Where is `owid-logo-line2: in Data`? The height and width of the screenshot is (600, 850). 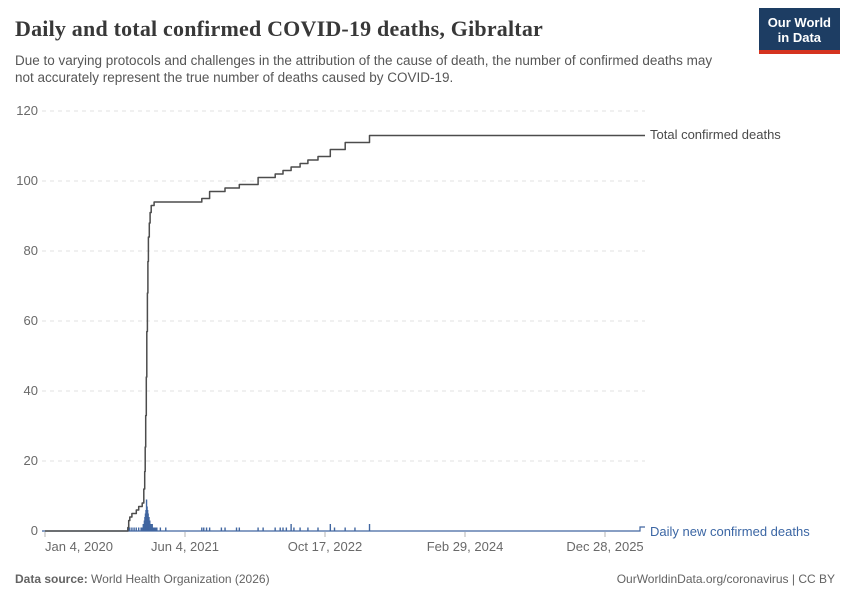 owid-logo-line2: in Data is located at coordinates (799, 37).